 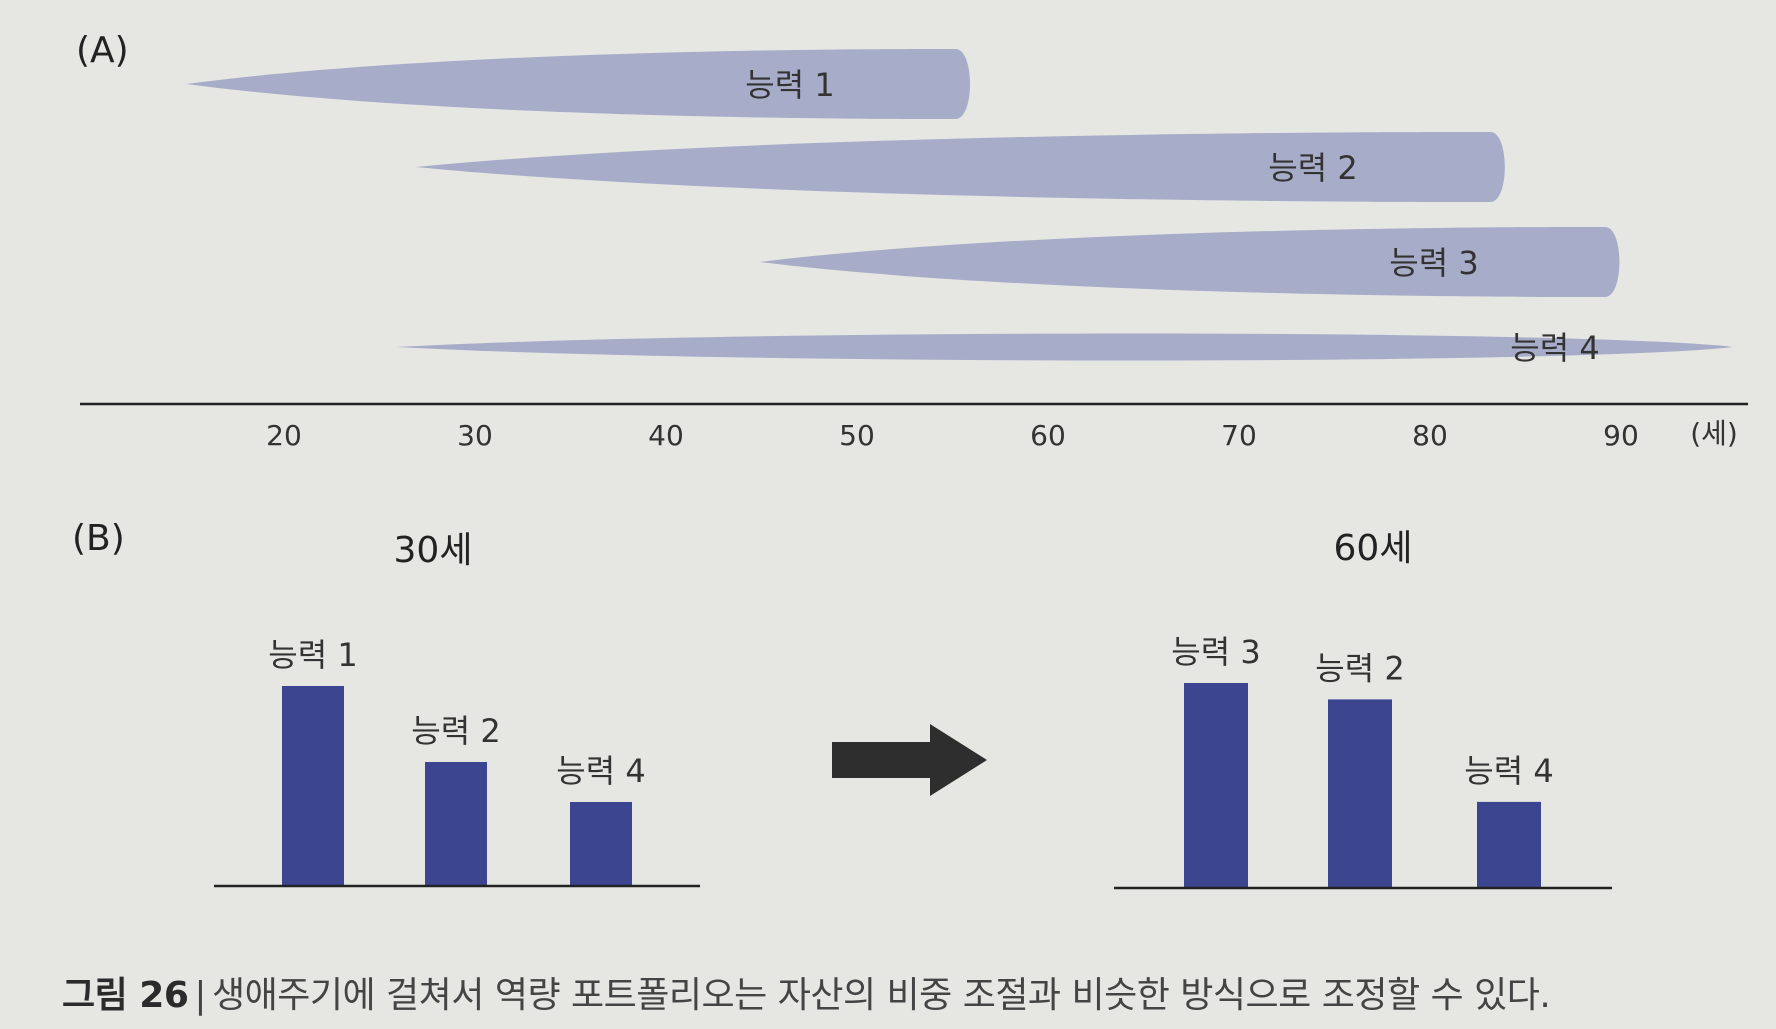 I want to click on bar-chart-title-age-60: 60세, so click(x=1373, y=548).